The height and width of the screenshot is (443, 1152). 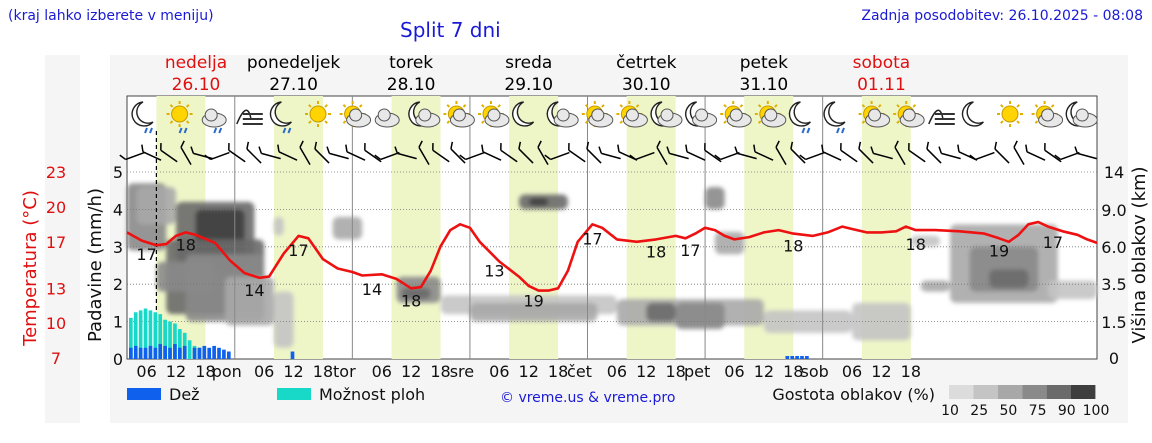 What do you see at coordinates (646, 63) in the screenshot?
I see `day-name: četrtek` at bounding box center [646, 63].